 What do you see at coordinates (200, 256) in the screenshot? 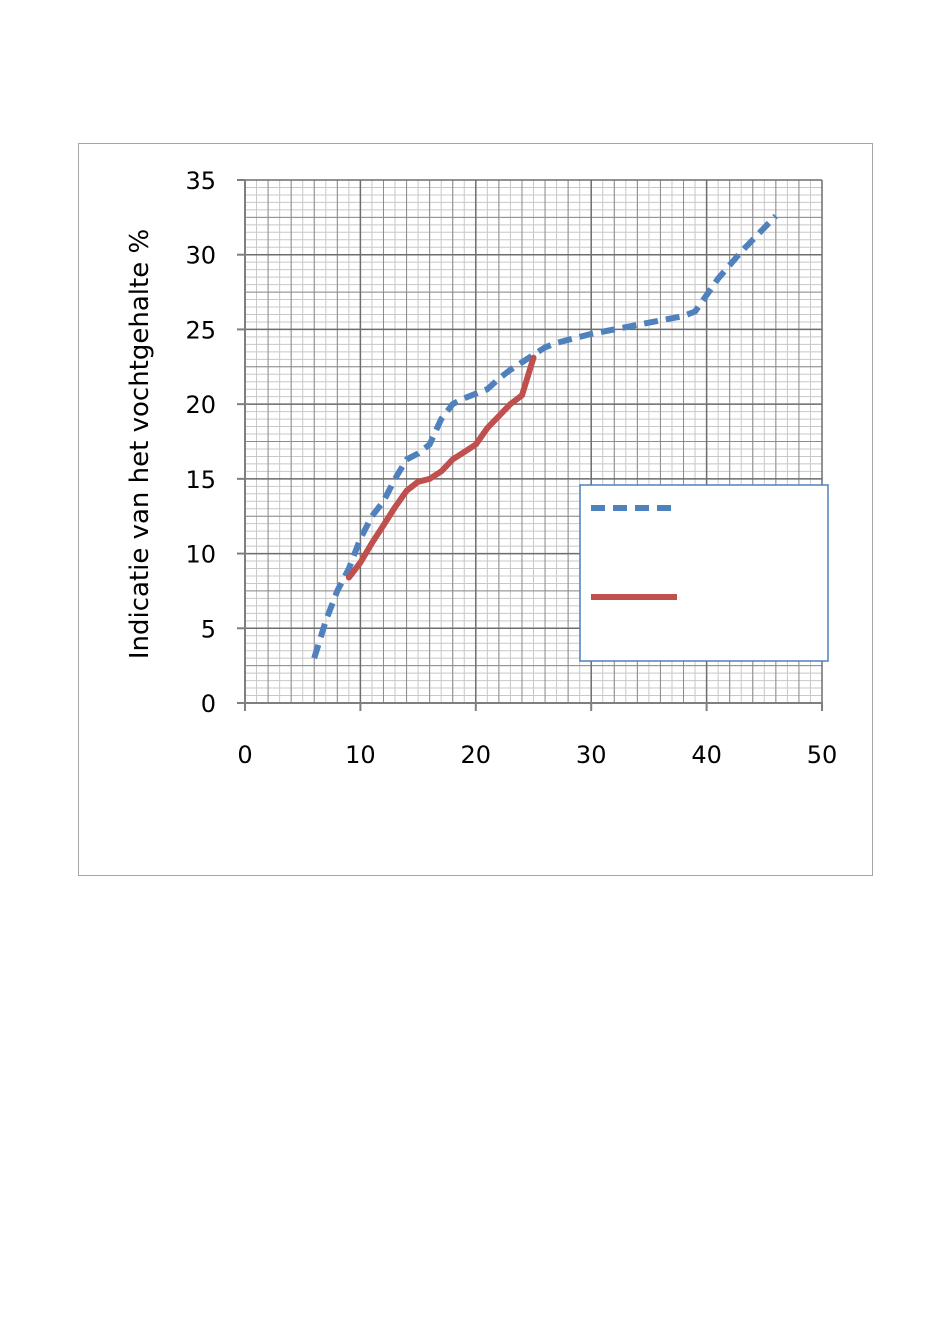
I see `y-tick-label: 30` at bounding box center [200, 256].